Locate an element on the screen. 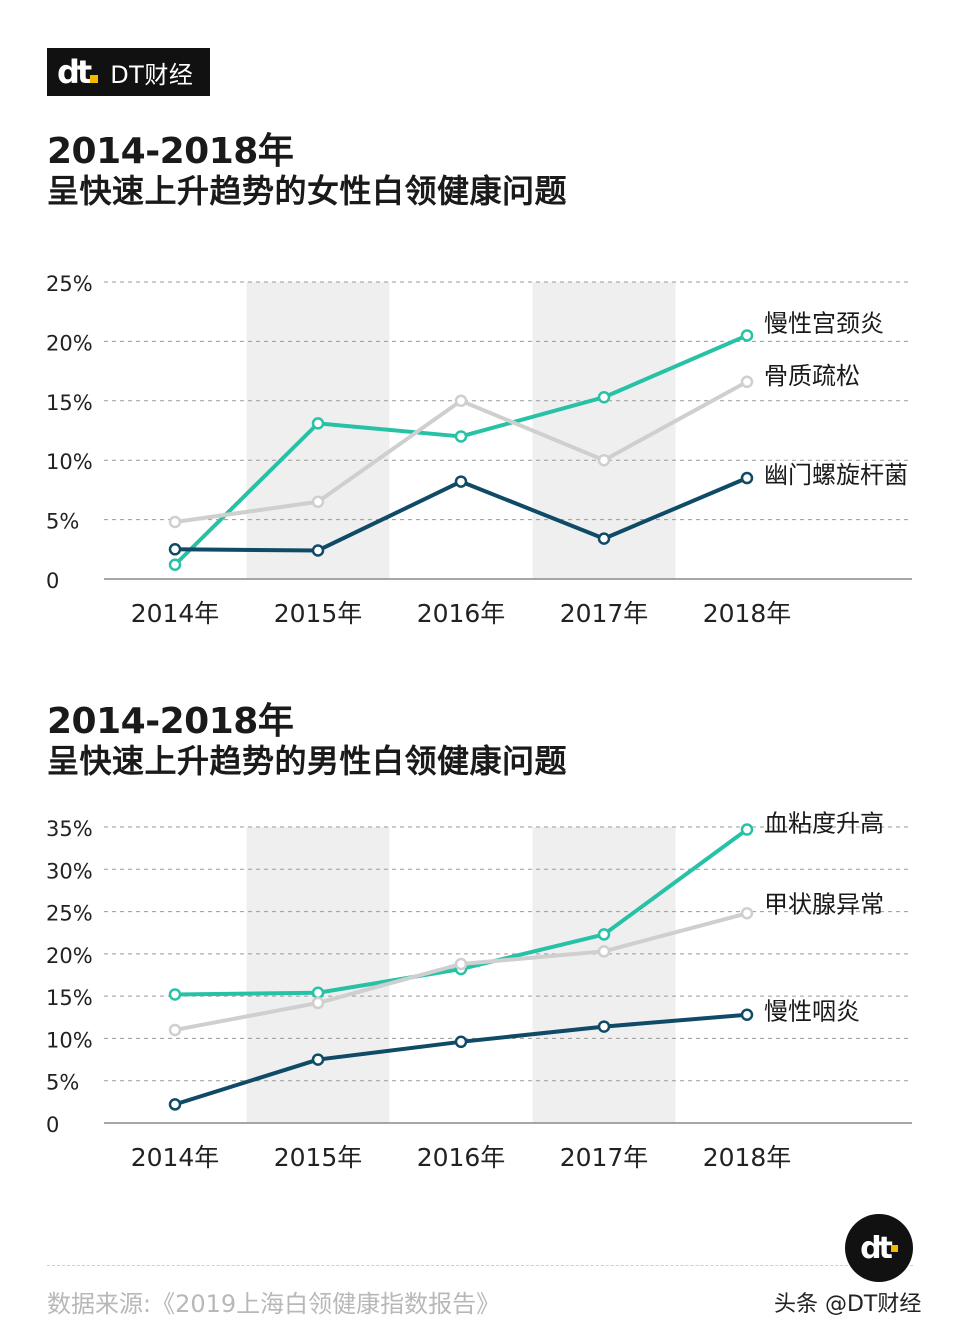  series-label: 慢性咽炎 is located at coordinates (812, 1012).